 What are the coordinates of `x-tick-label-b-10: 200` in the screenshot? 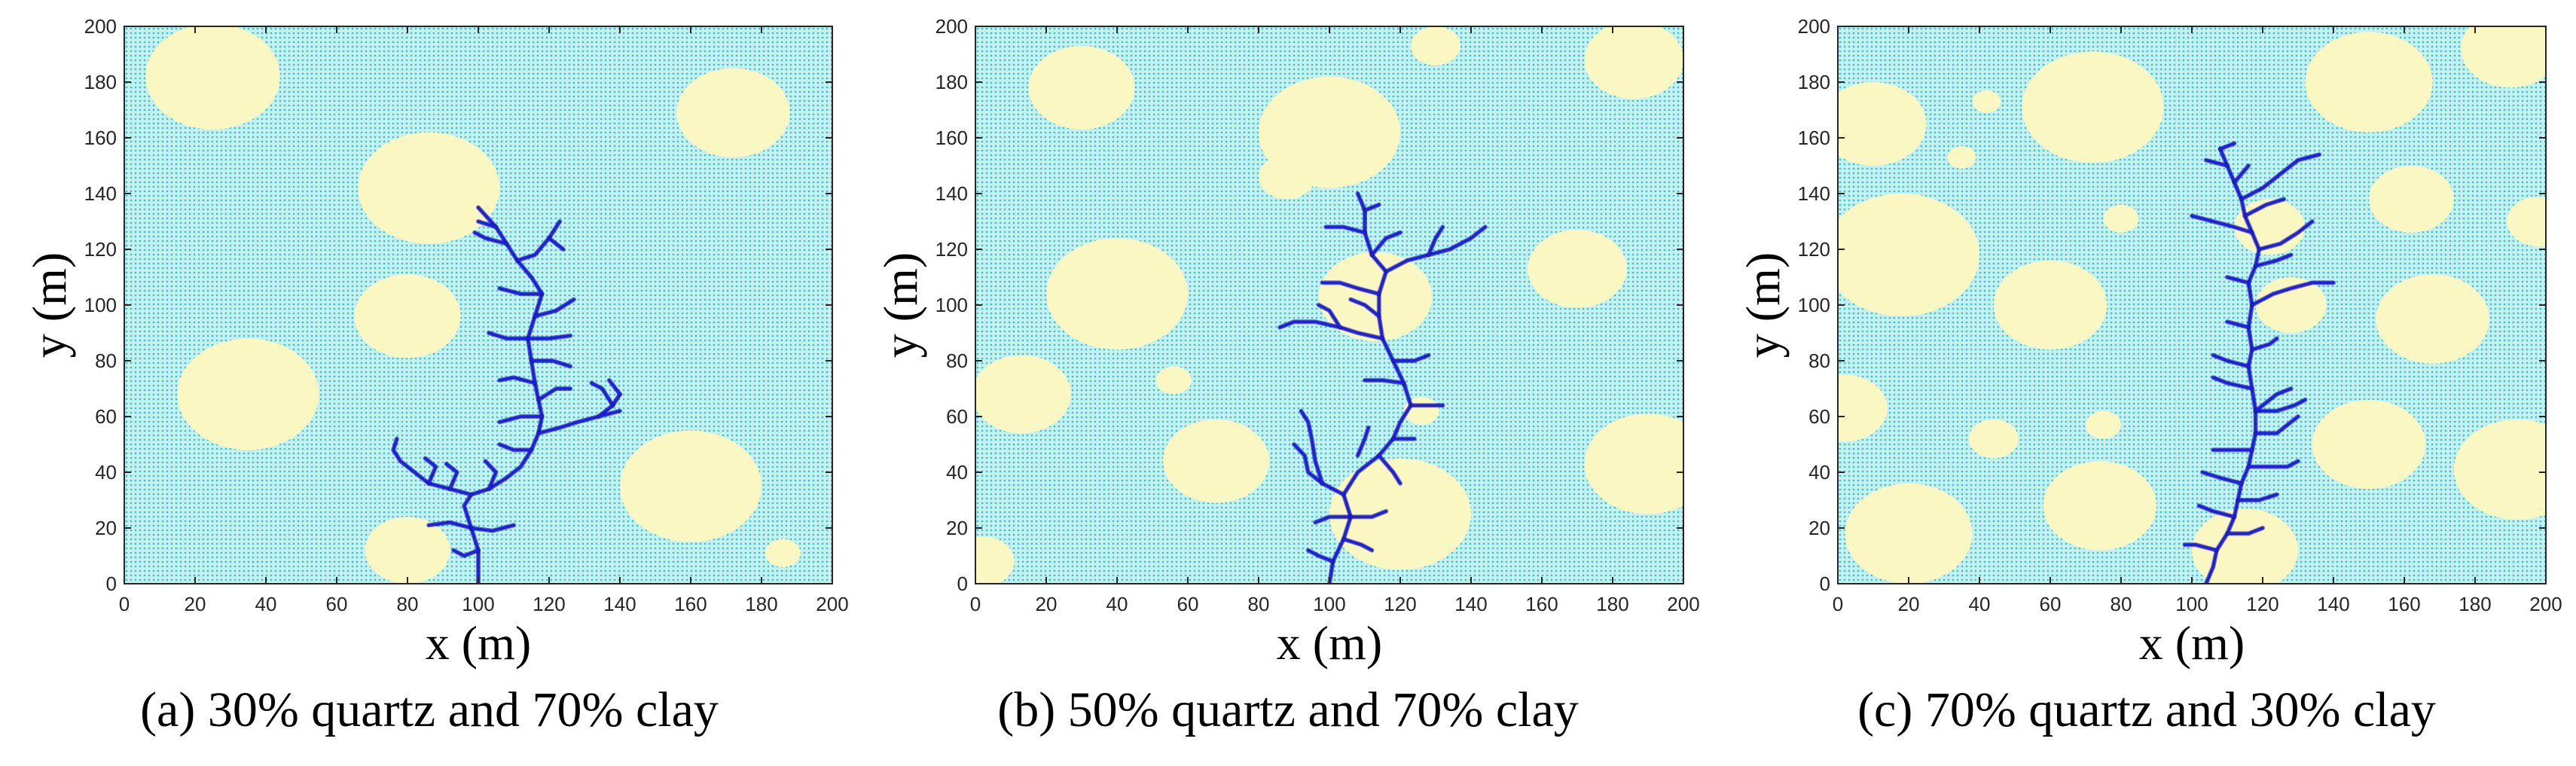 It's located at (1683, 604).